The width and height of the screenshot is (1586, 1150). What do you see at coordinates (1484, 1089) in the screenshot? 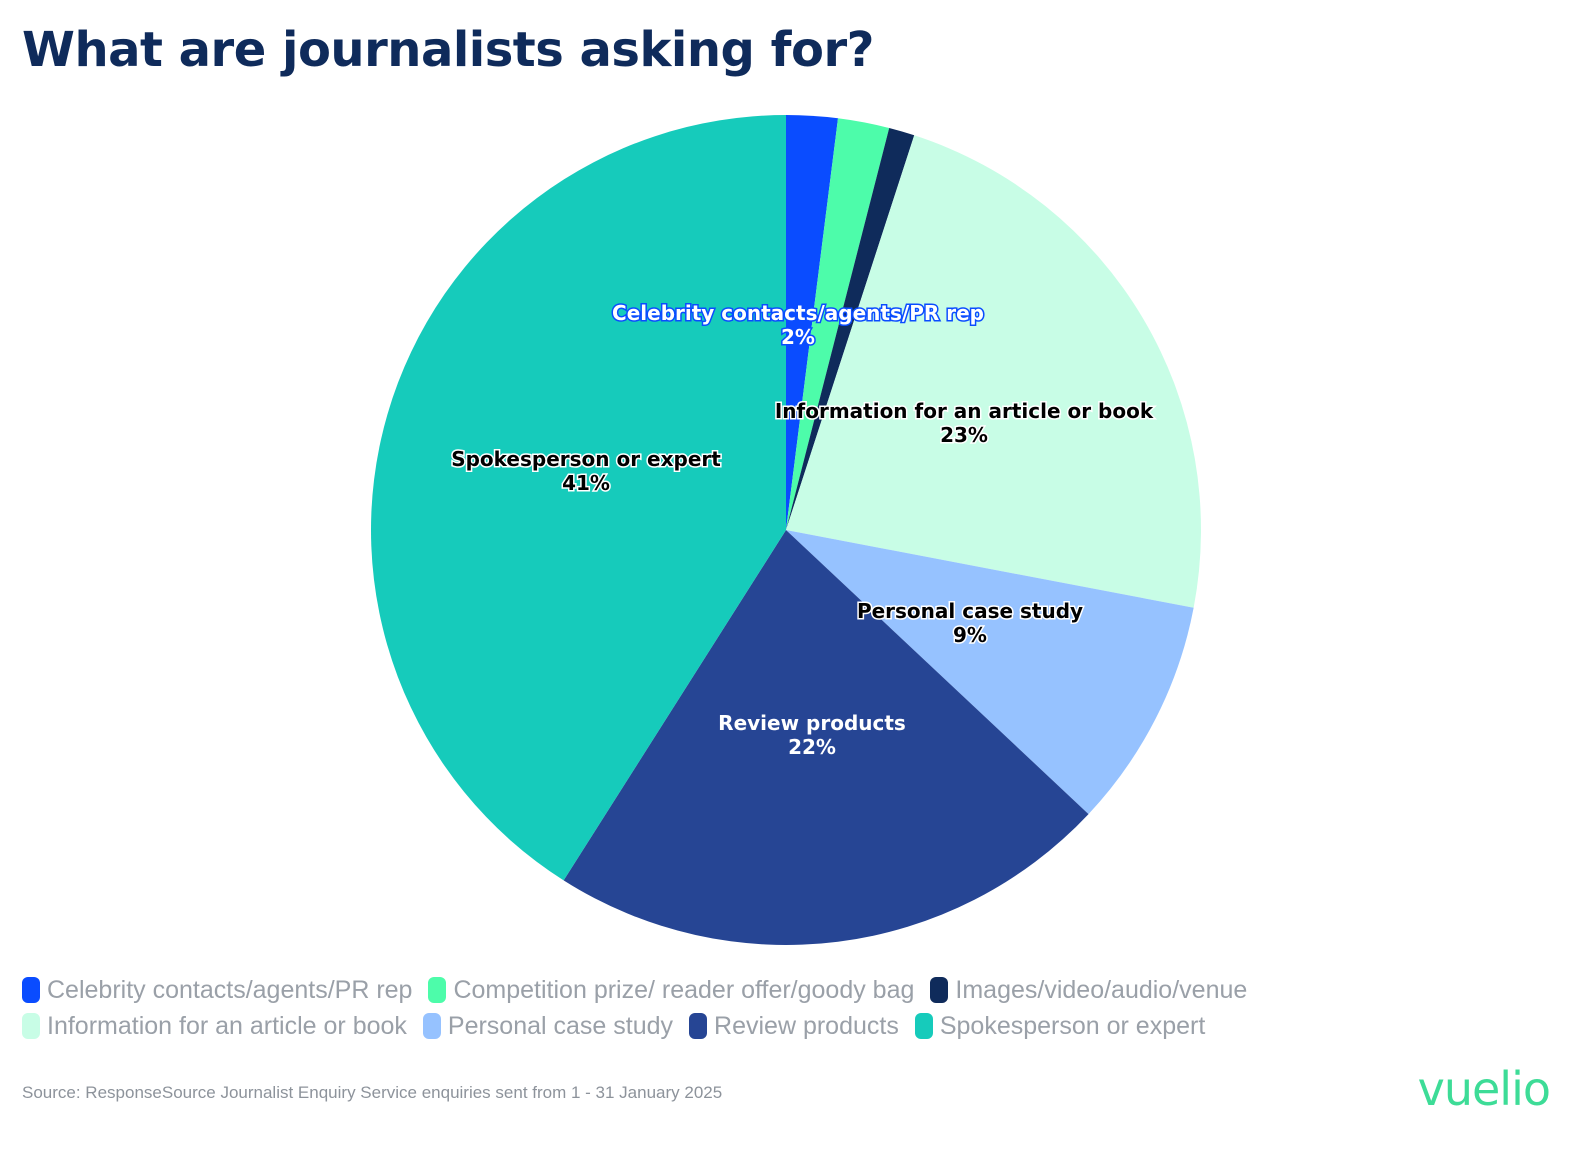
I see `vuelio-logo: vuelio` at bounding box center [1484, 1089].